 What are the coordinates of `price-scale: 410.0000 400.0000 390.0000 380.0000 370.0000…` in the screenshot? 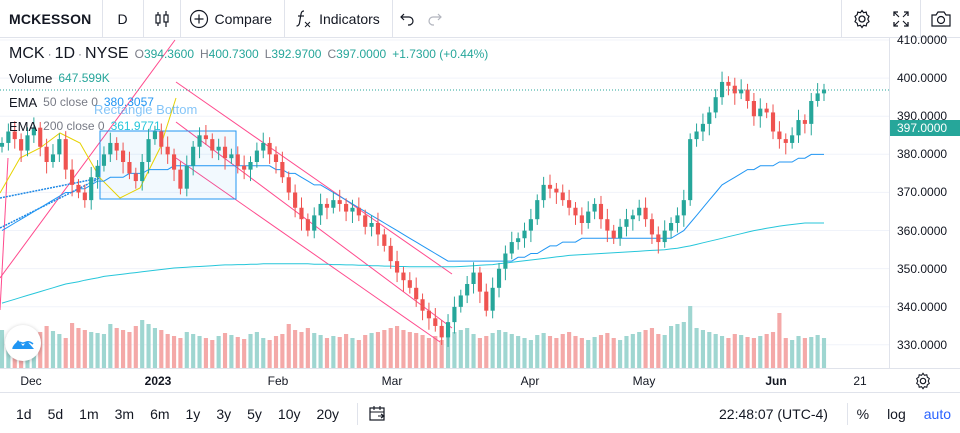 It's located at (924, 200).